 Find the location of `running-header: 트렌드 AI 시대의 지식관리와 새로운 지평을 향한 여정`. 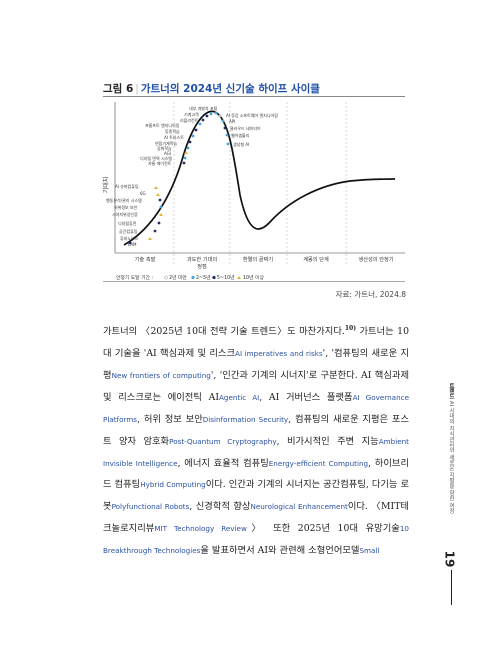

running-header: 트렌드 AI 시대의 지식관리와 새로운 지평을 향한 여정 is located at coordinates (451, 448).